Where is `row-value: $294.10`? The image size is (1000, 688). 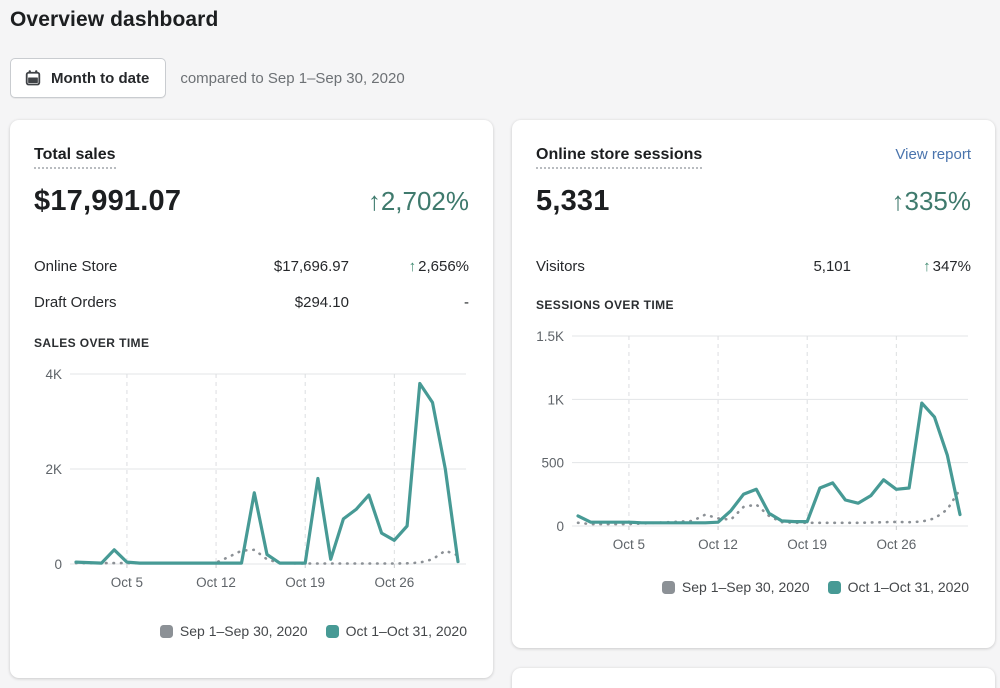
row-value: $294.10 is located at coordinates (321, 302).